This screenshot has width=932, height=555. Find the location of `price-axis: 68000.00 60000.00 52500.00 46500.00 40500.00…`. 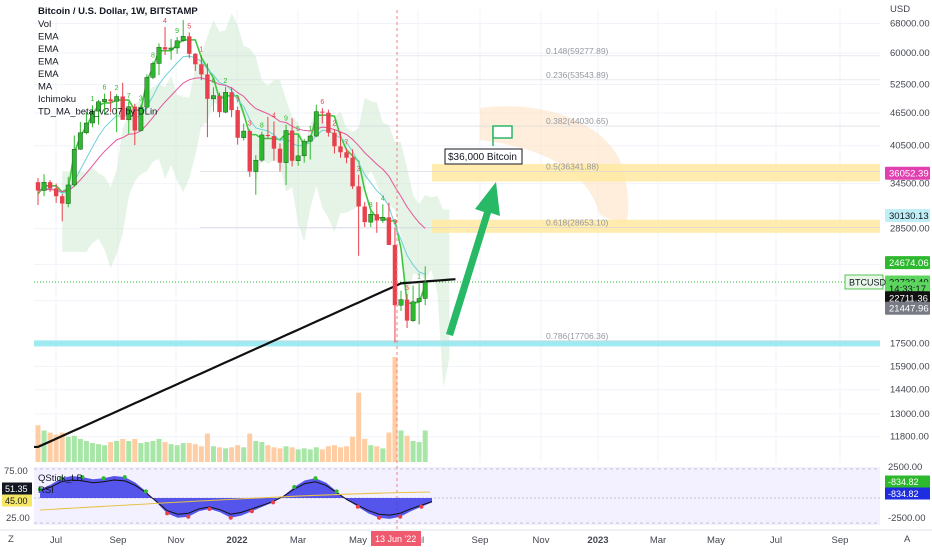

price-axis: 68000.00 60000.00 52500.00 46500.00 40500.00… is located at coordinates (887, 223).